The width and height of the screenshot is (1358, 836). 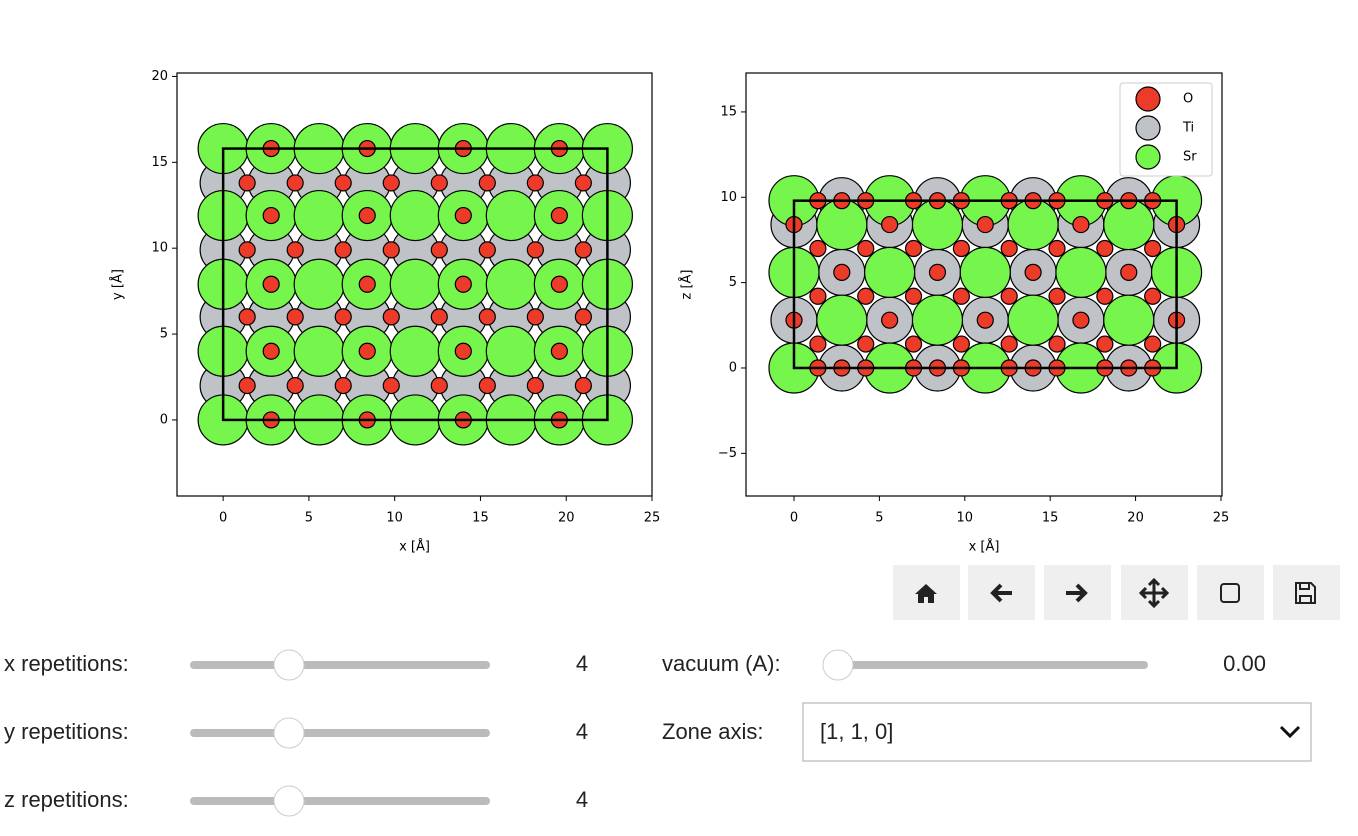 I want to click on vacuum-track, so click(x=992, y=665).